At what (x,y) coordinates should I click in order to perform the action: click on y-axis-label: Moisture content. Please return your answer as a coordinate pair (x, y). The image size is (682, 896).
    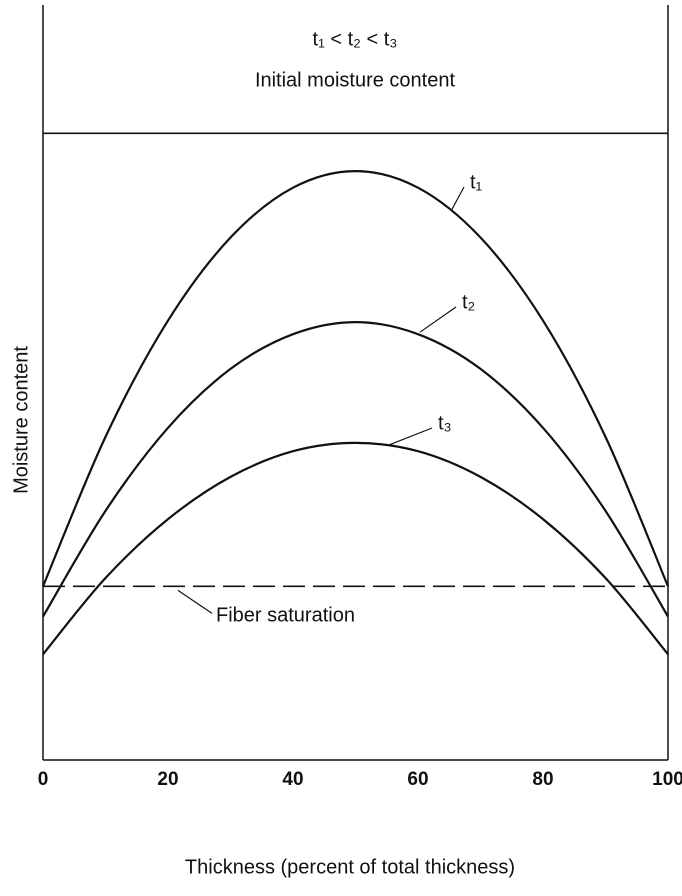
    Looking at the image, I should click on (21, 420).